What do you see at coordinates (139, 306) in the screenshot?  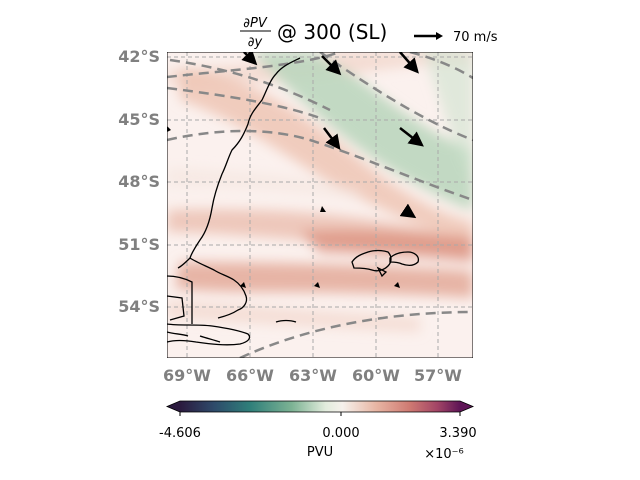 I see `lat-label: 54°S` at bounding box center [139, 306].